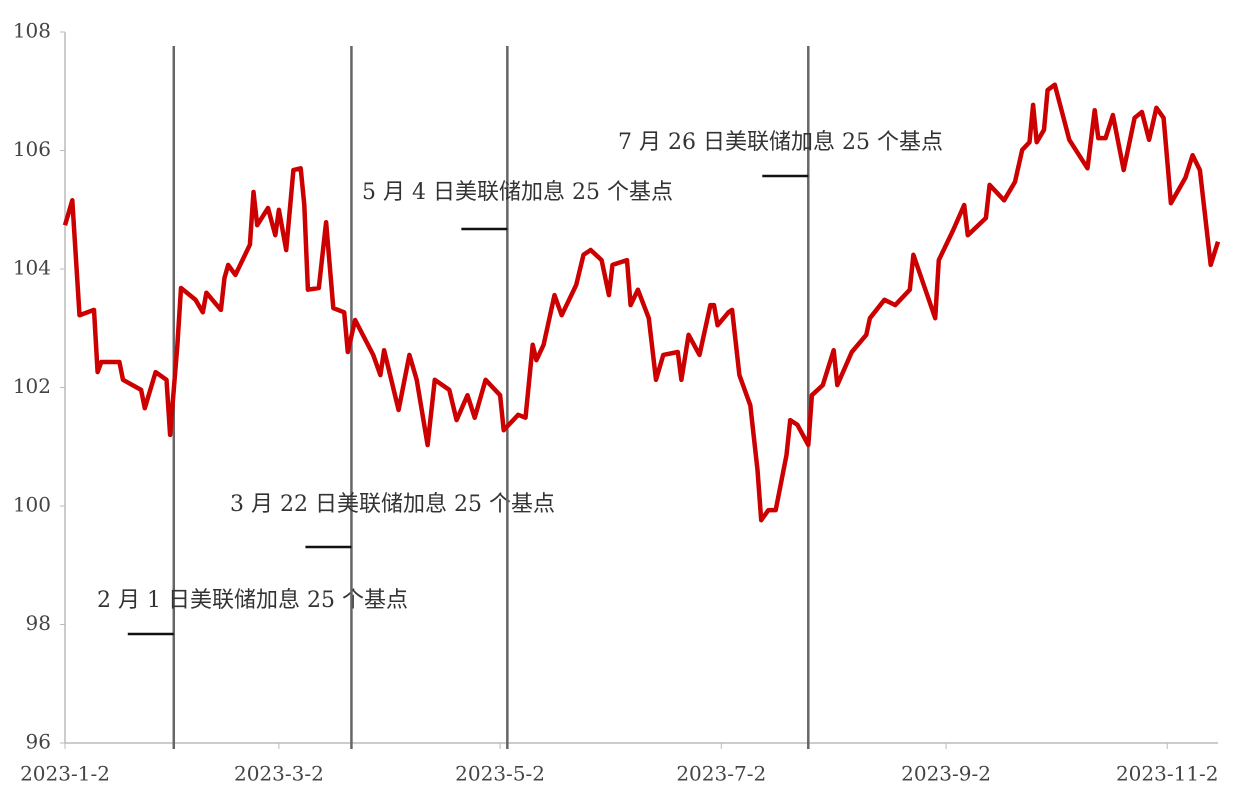 The image size is (1242, 798). What do you see at coordinates (32, 505) in the screenshot?
I see `y-tick-label: 100` at bounding box center [32, 505].